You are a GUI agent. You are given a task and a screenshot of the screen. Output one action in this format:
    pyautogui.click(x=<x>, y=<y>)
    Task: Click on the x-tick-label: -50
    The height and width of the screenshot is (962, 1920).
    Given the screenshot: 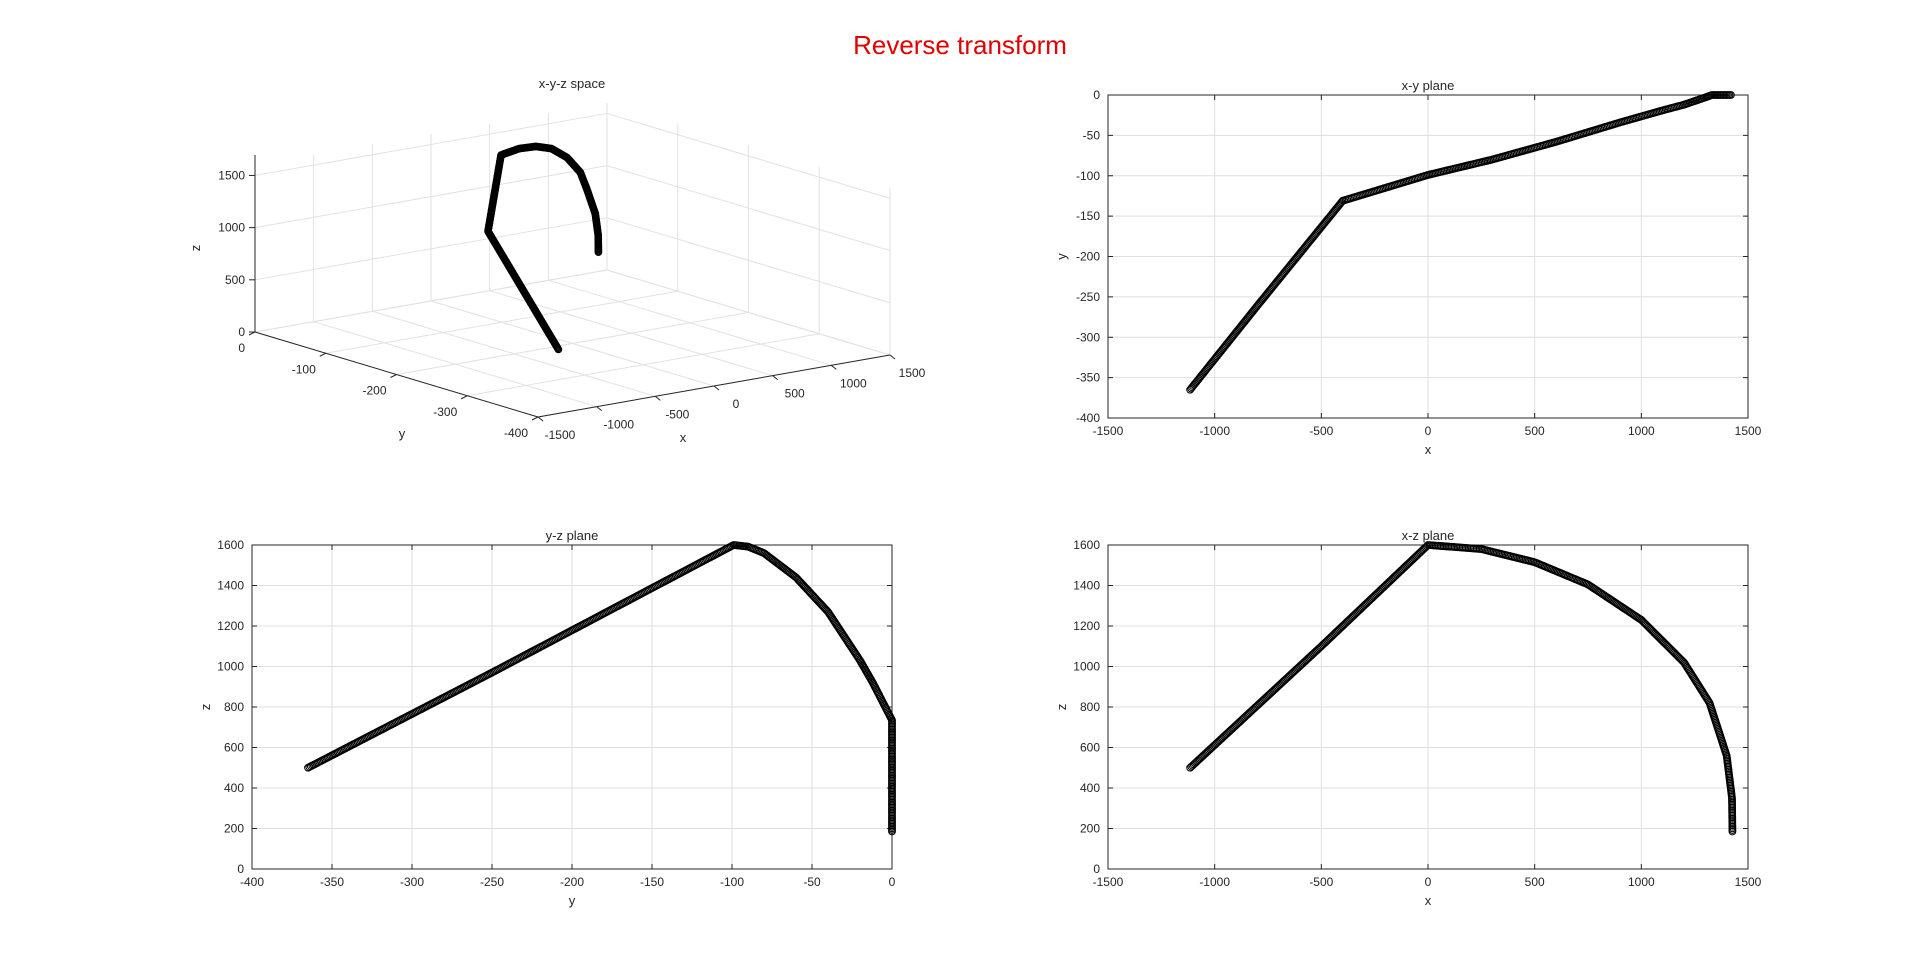 What is the action you would take?
    pyautogui.click(x=812, y=882)
    